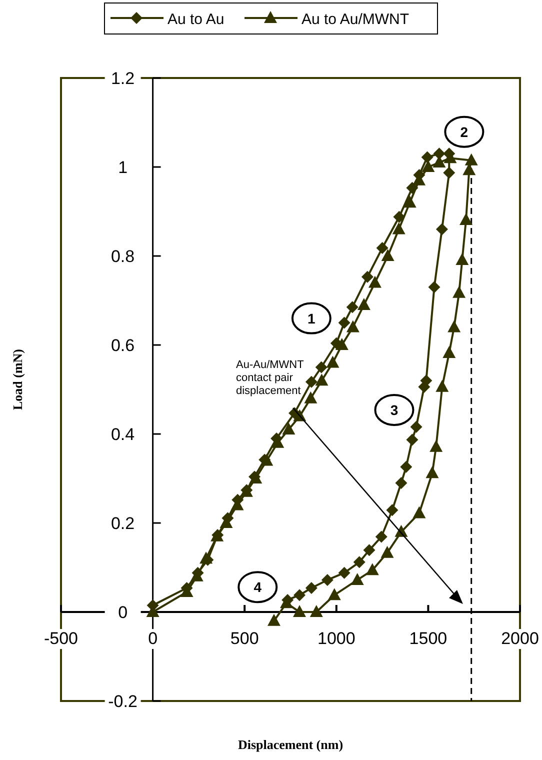  I want to click on y-axis-title: Load (mN), so click(17, 379).